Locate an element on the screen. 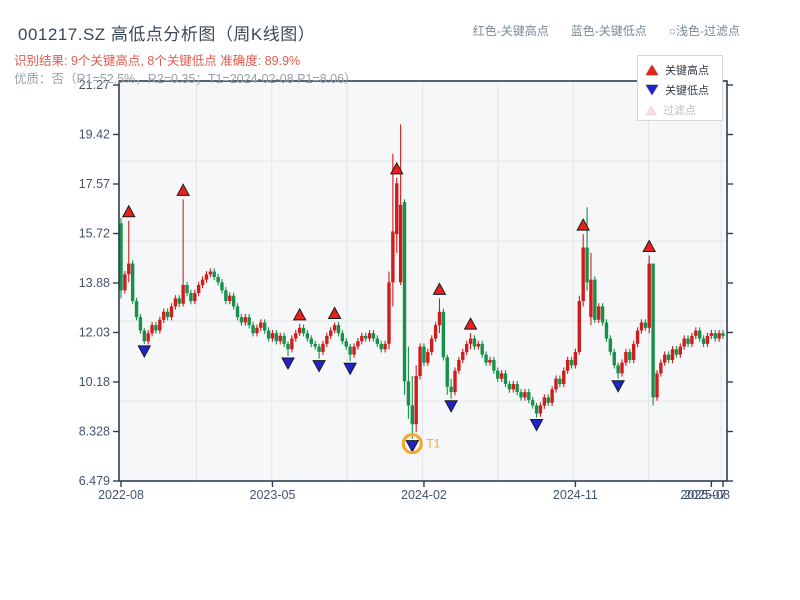 This screenshot has height=600, width=800. y-axis-label: 19.42 is located at coordinates (94, 135).